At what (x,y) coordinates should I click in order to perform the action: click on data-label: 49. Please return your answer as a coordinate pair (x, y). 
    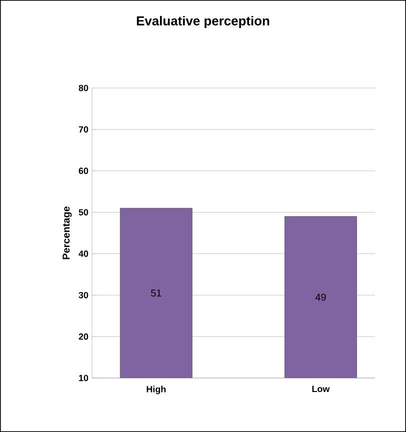
    Looking at the image, I should click on (320, 297).